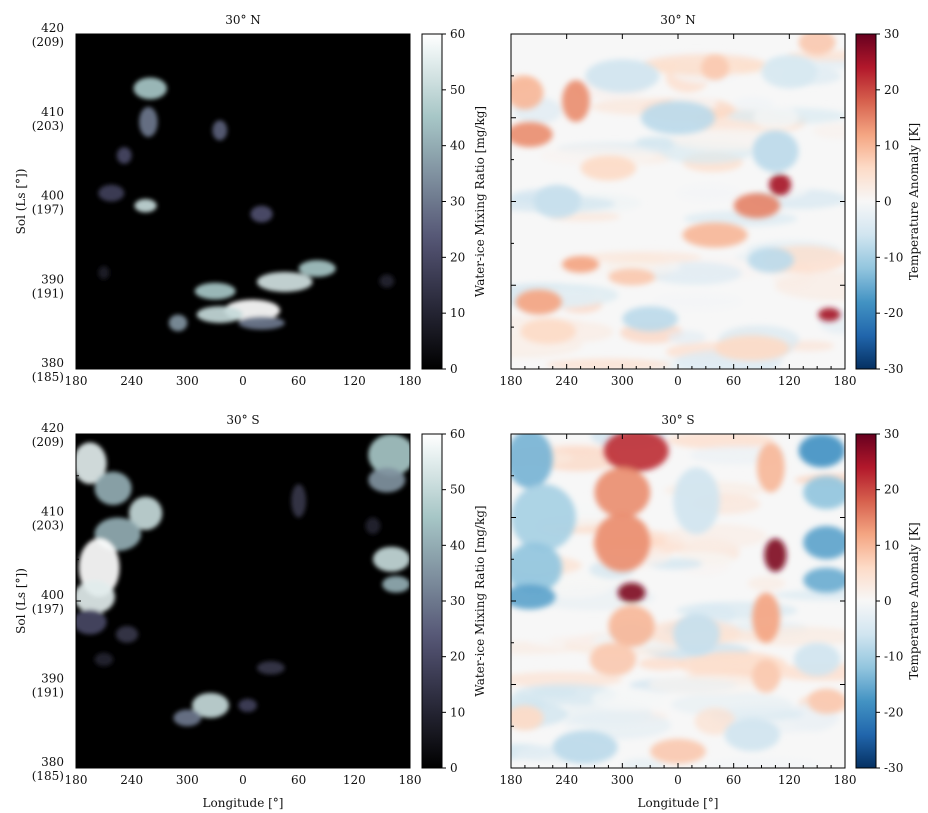  I want to click on colorbar-tick-label: 0, so click(888, 601).